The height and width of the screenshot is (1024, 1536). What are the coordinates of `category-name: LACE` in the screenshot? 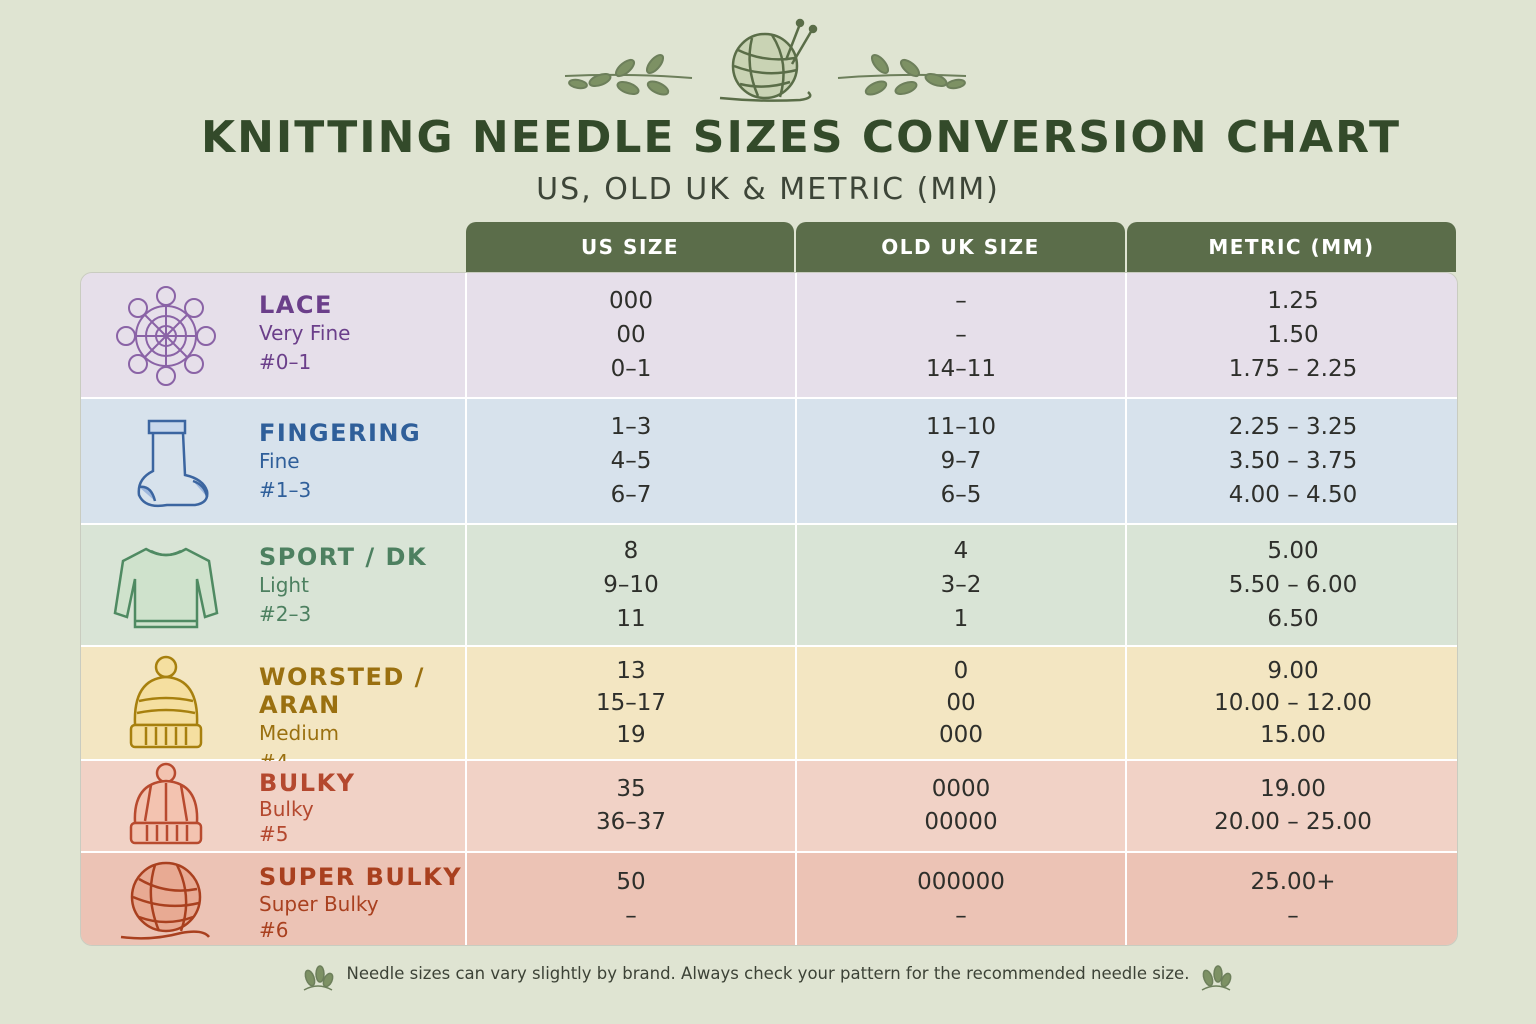 It's located at (296, 305).